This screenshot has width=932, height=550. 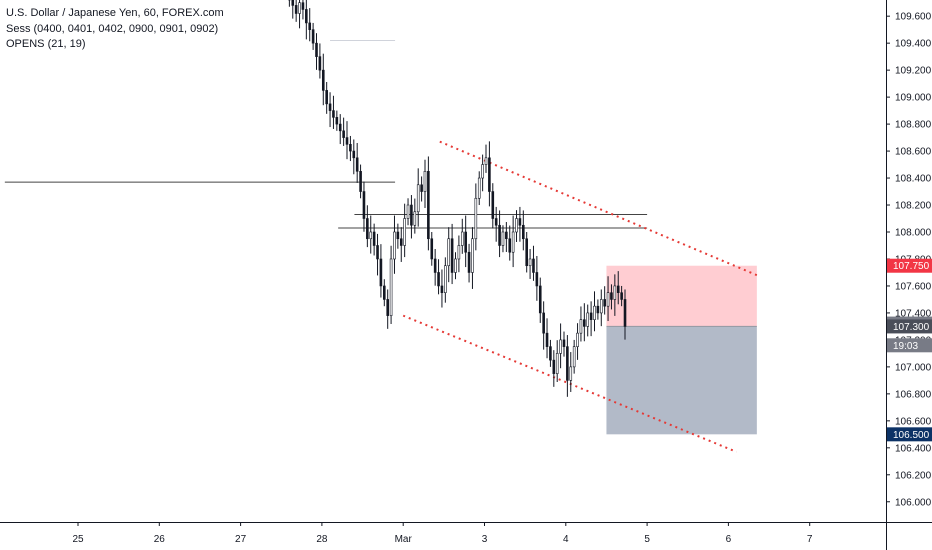 I want to click on short-position-tool, so click(x=681, y=350).